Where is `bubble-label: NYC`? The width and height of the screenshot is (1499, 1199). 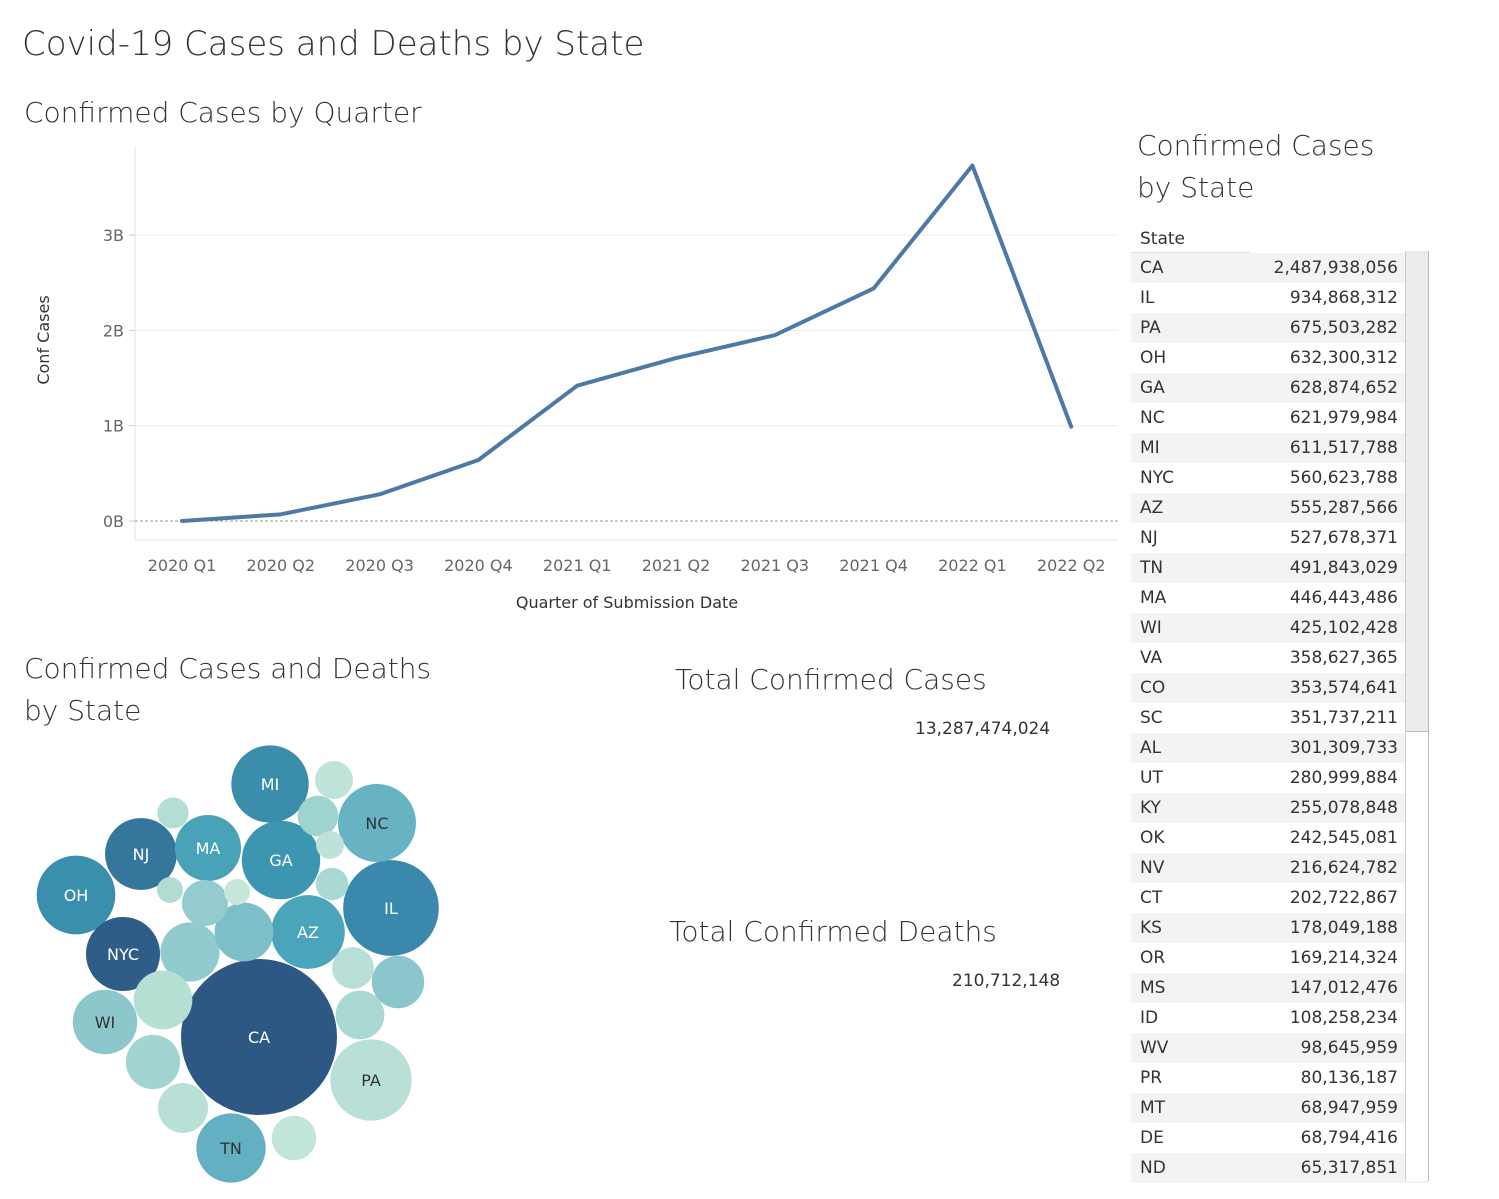
bubble-label: NYC is located at coordinates (123, 954).